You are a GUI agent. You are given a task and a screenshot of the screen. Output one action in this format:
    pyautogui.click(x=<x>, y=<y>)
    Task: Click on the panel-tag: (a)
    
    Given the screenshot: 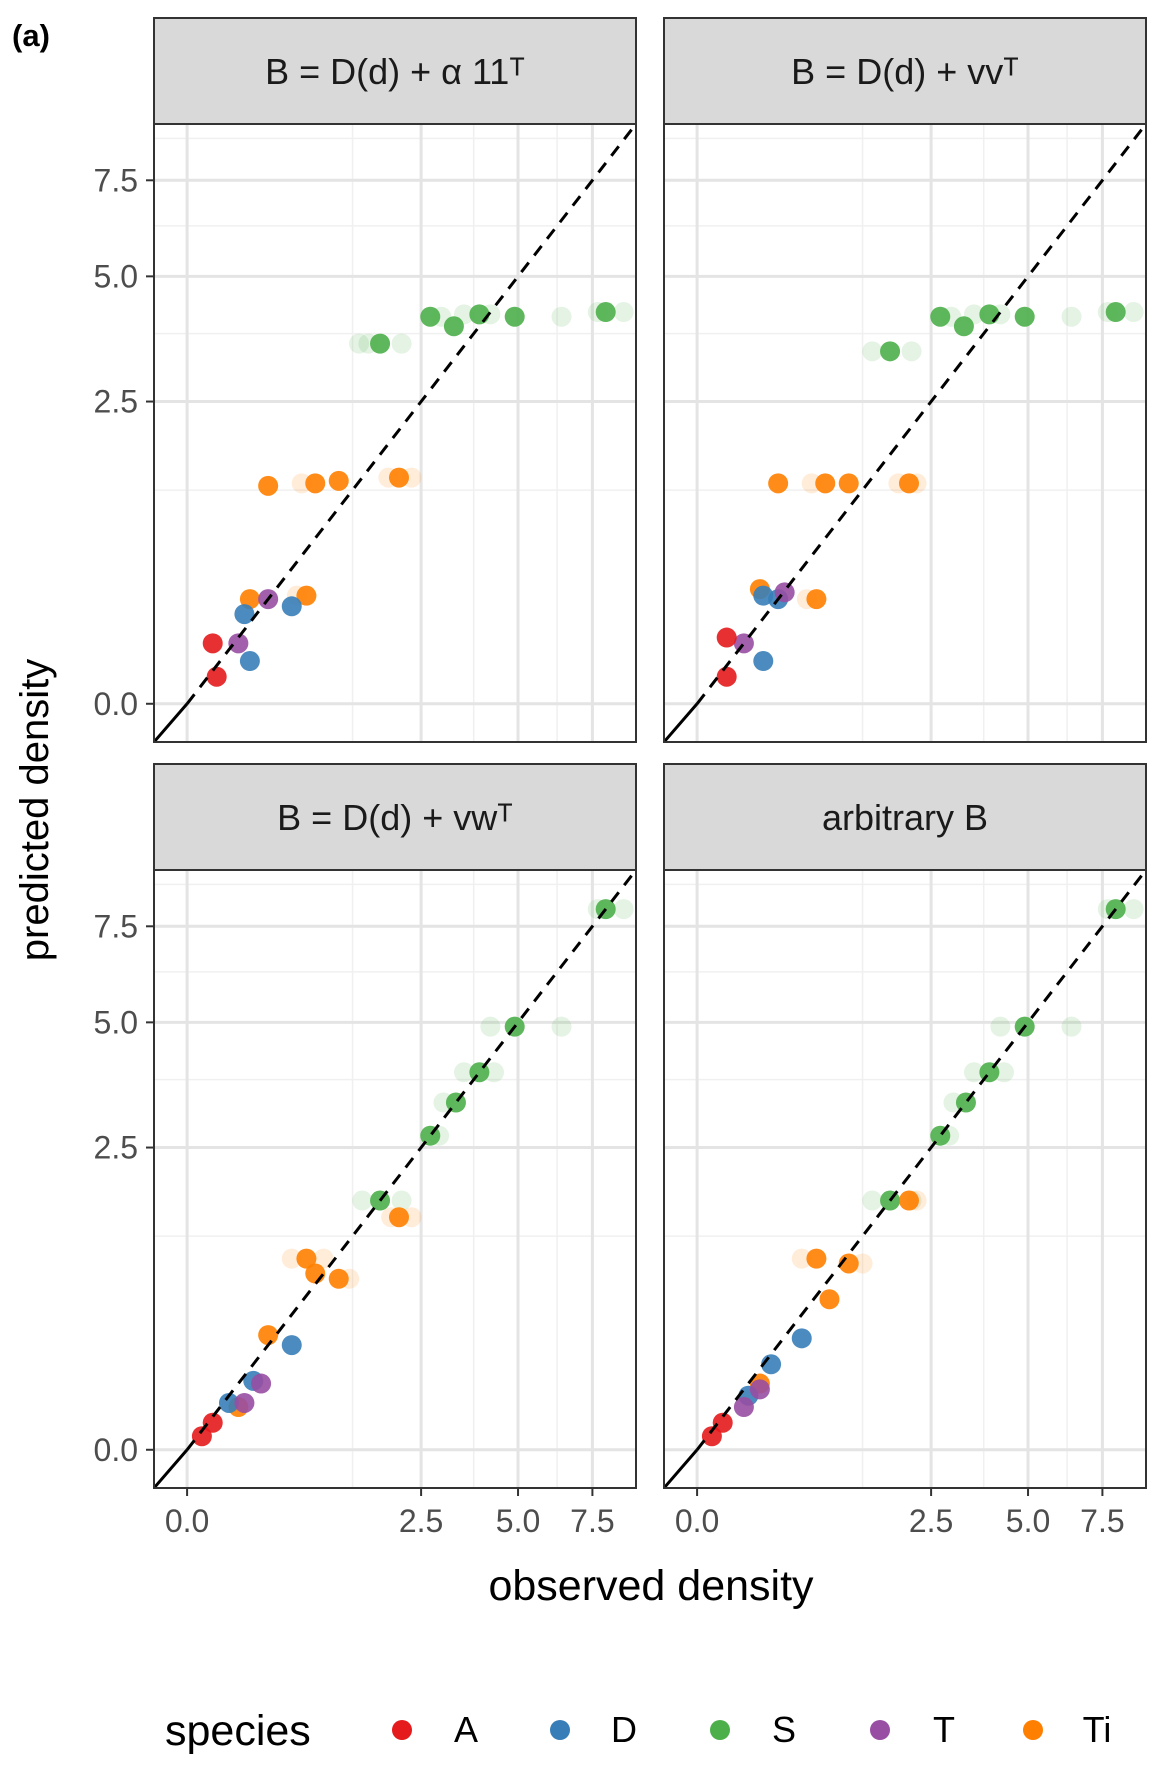 What is the action you would take?
    pyautogui.click(x=31, y=35)
    